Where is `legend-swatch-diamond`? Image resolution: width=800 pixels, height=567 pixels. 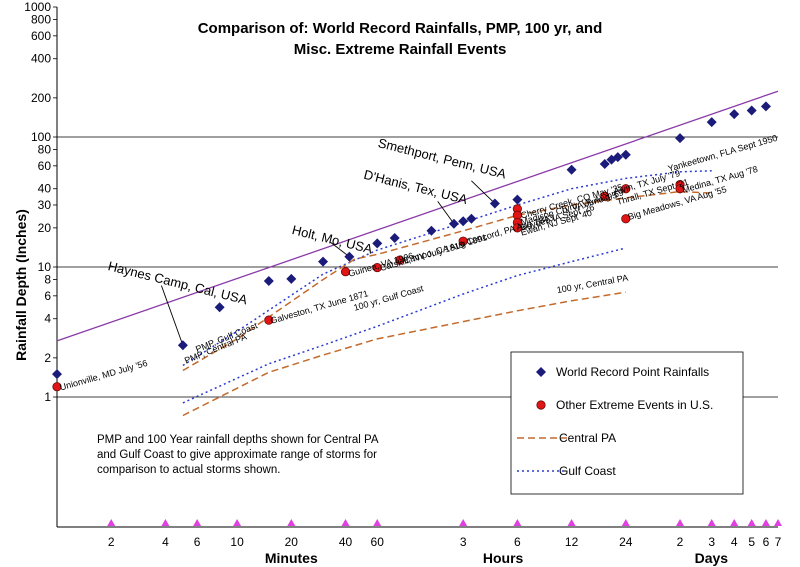 legend-swatch-diamond is located at coordinates (541, 372).